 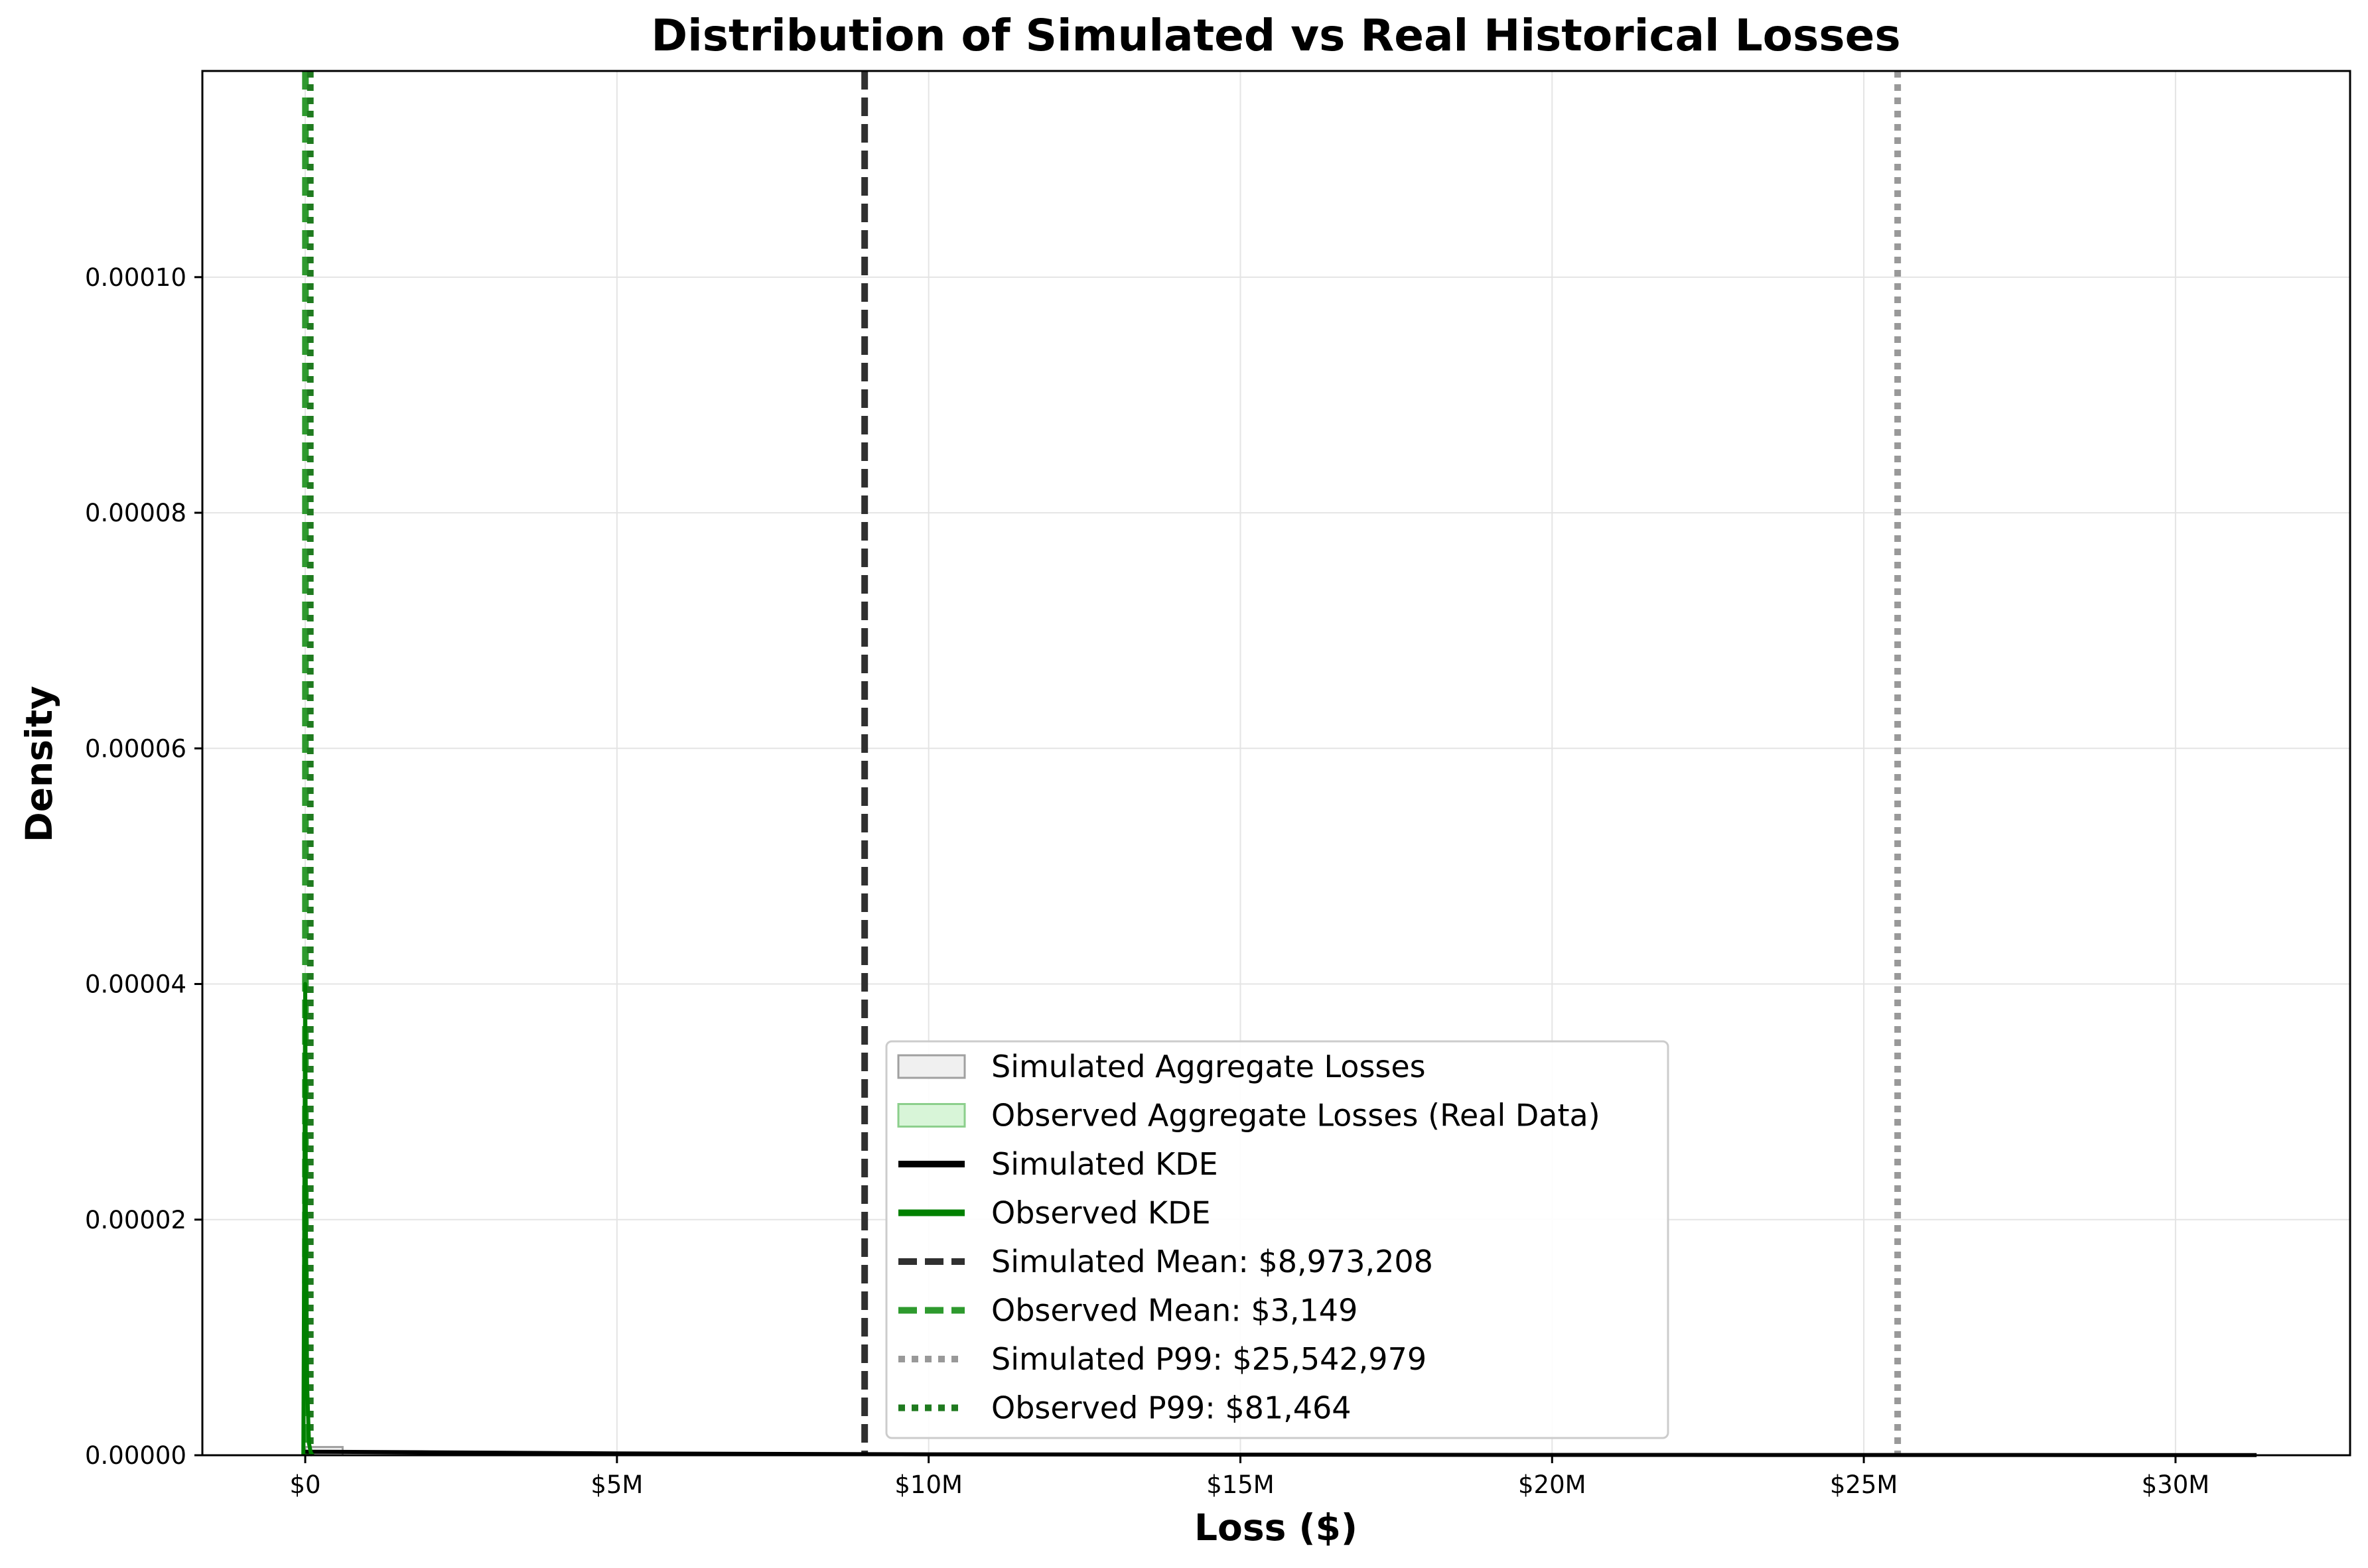 I want to click on y-tick-label: 0.00006, so click(x=135, y=748).